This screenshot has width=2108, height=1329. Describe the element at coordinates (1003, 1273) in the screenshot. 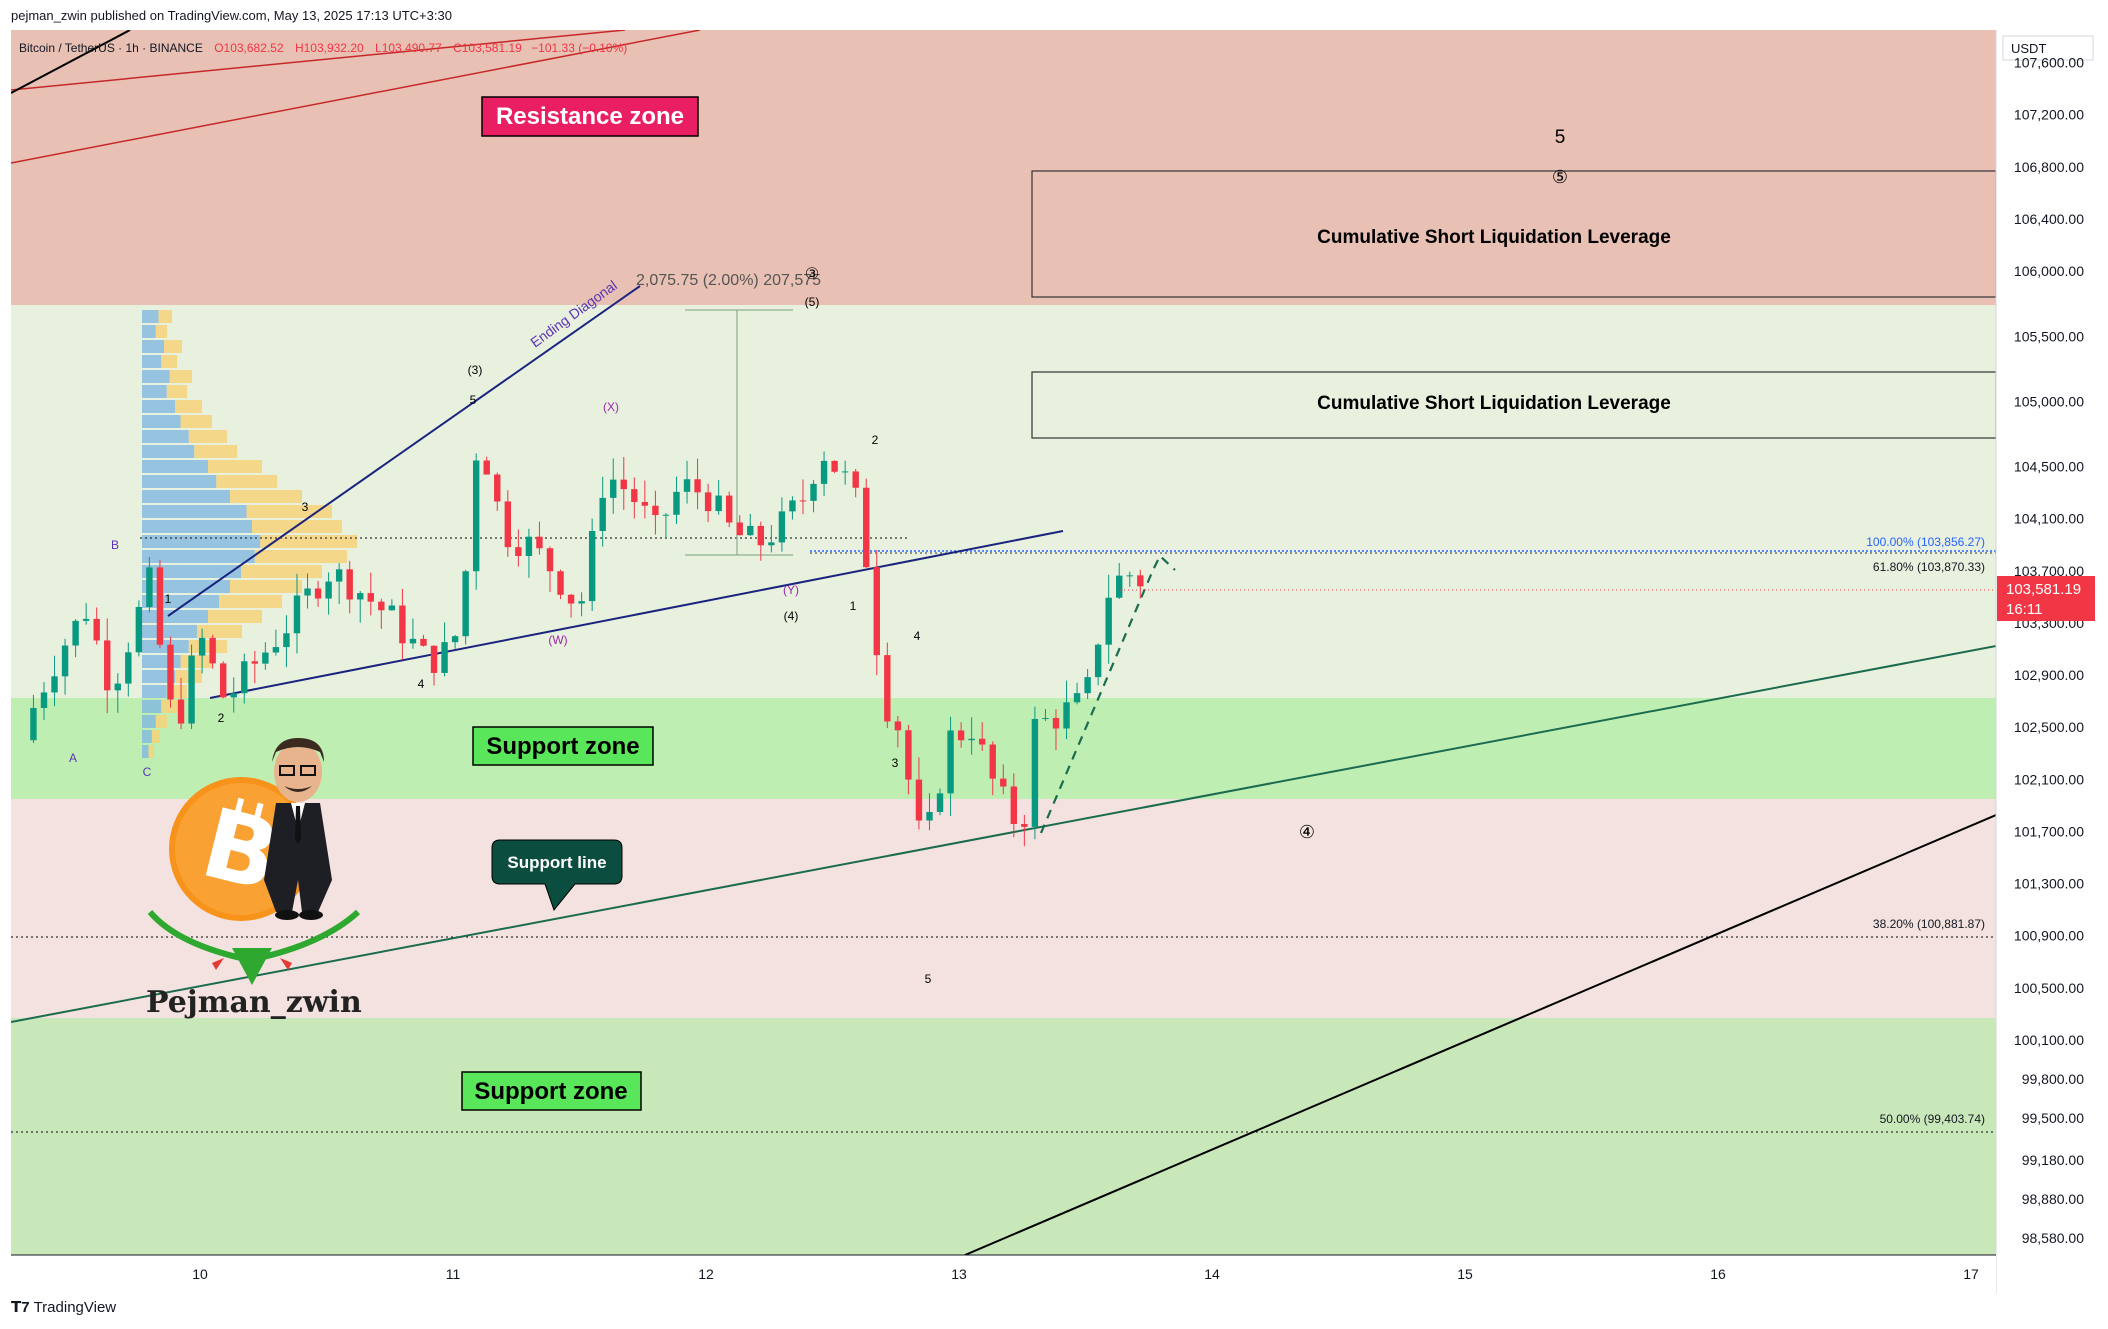

I see `time-axis: 10 11 12 13 14 15 16 17` at that location.